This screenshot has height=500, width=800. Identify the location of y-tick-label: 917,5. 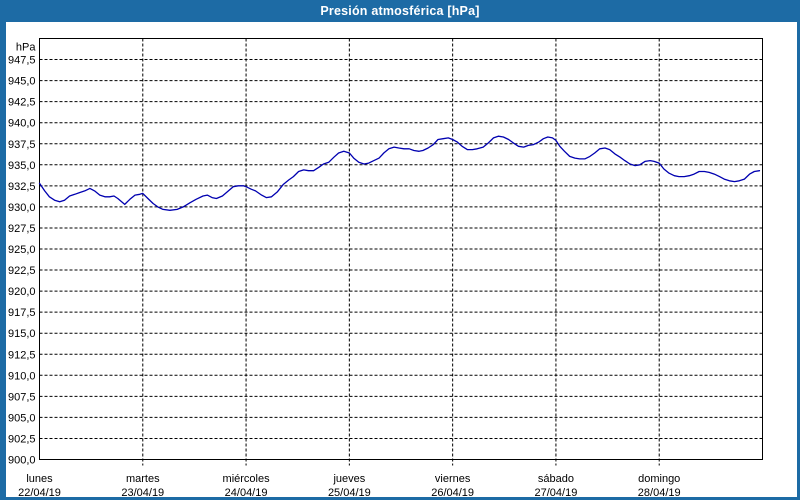
(22, 313).